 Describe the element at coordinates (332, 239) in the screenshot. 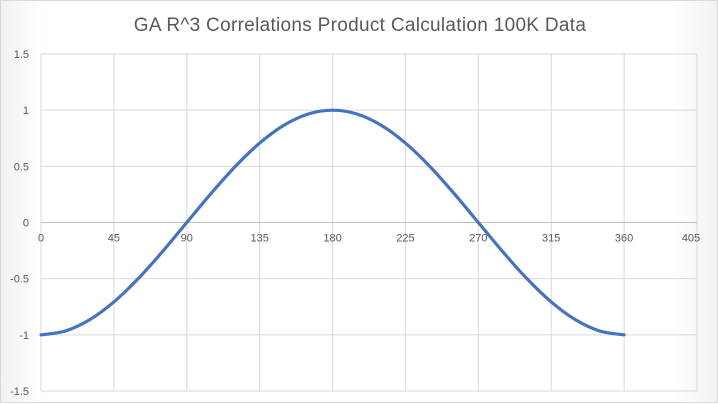

I see `x-tick-label: 180` at that location.